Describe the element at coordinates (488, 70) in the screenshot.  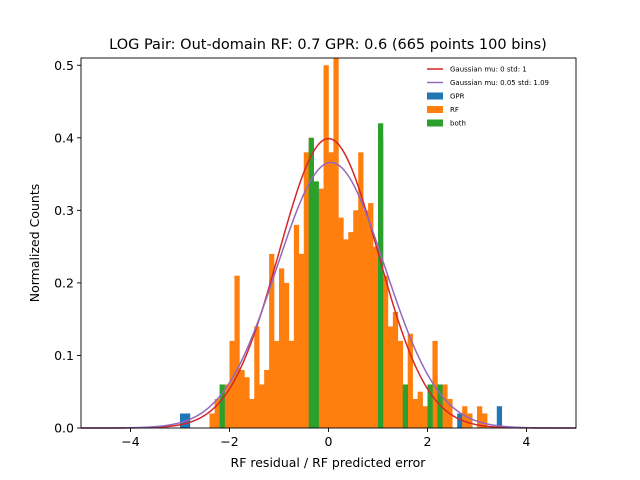
I see `legend-label-0: Gaussian mu: 0 std: 1` at that location.